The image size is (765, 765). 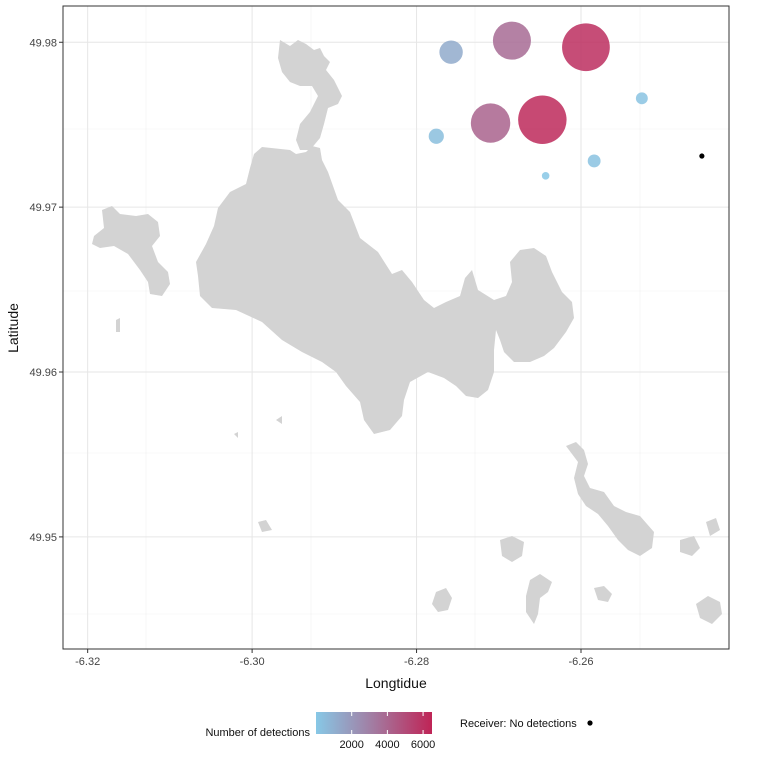 What do you see at coordinates (416, 662) in the screenshot?
I see `x-tick-label: -6.28` at bounding box center [416, 662].